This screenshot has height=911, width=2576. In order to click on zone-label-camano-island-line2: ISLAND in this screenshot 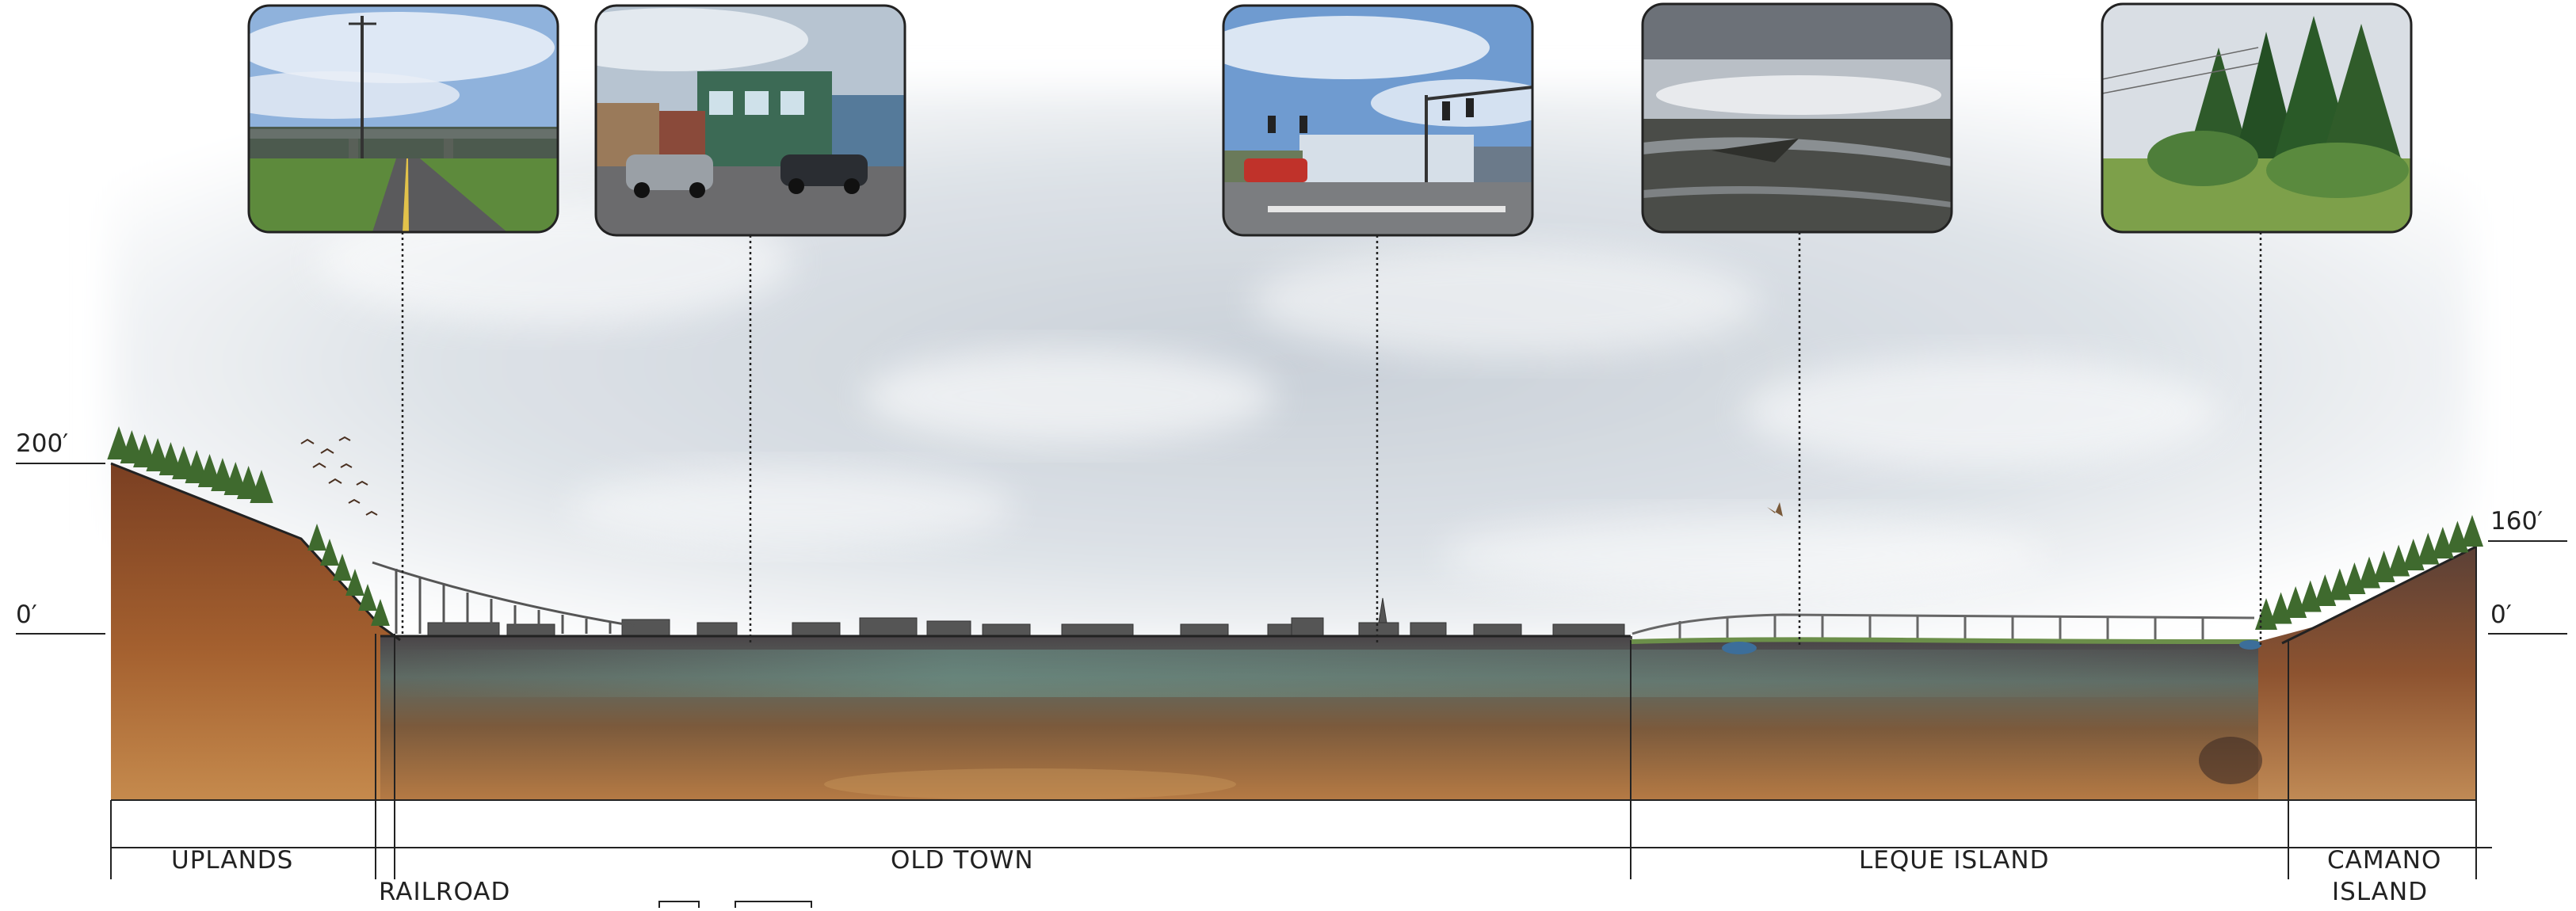, I will do `click(2380, 892)`.